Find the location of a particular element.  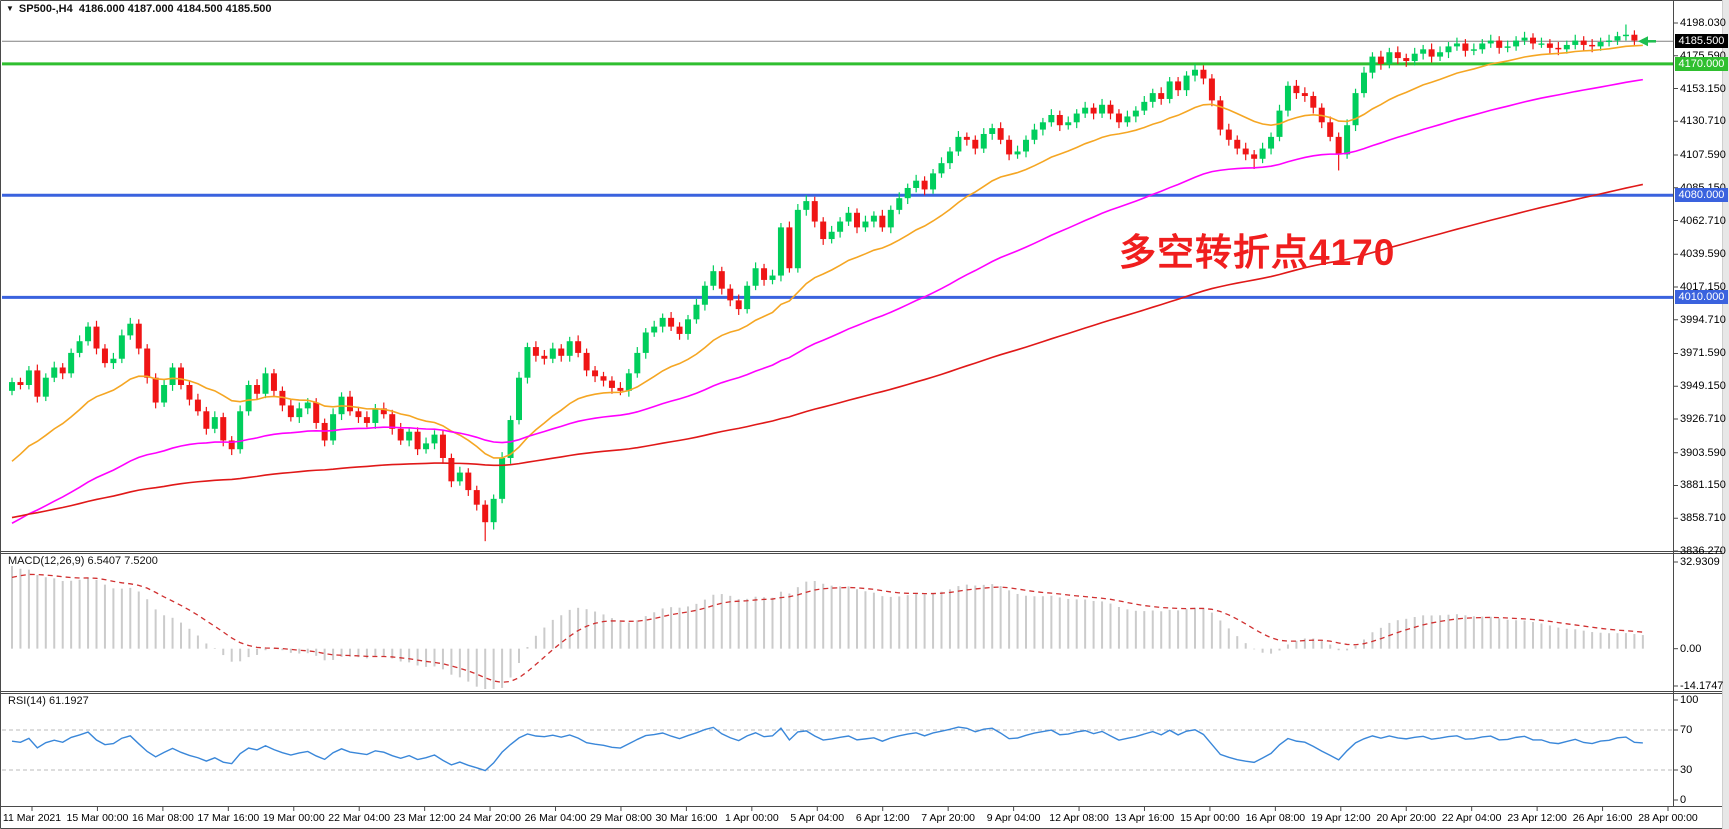

macd-axis-label: 32.9309 is located at coordinates (1700, 562).